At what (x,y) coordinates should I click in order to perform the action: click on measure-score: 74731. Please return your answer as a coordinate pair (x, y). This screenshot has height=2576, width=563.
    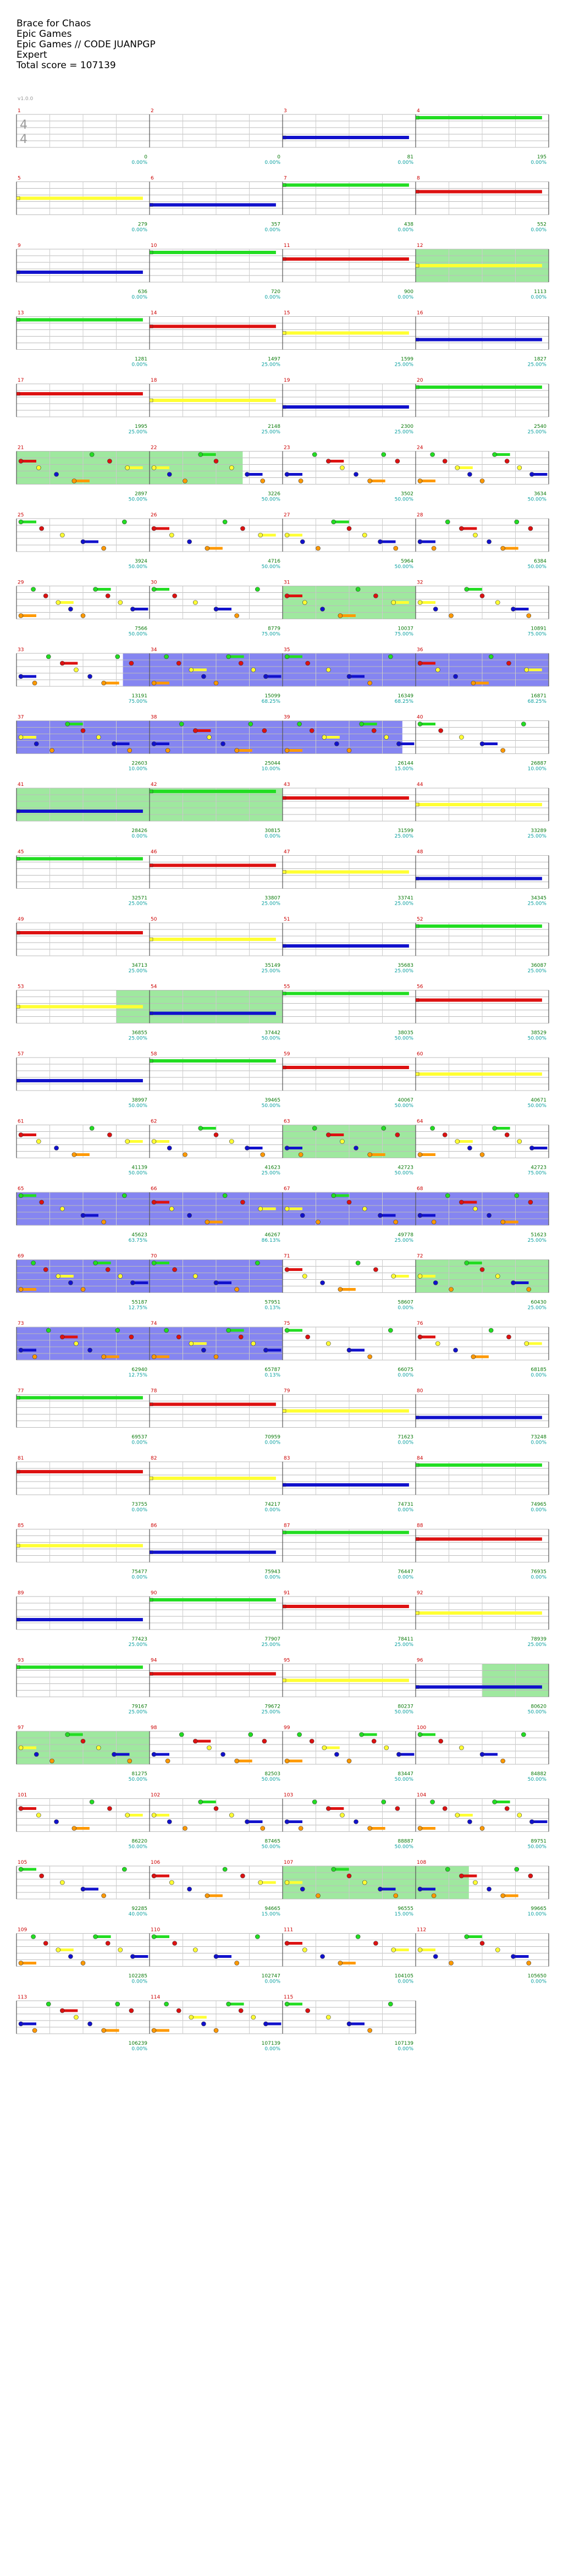
    Looking at the image, I should click on (405, 1504).